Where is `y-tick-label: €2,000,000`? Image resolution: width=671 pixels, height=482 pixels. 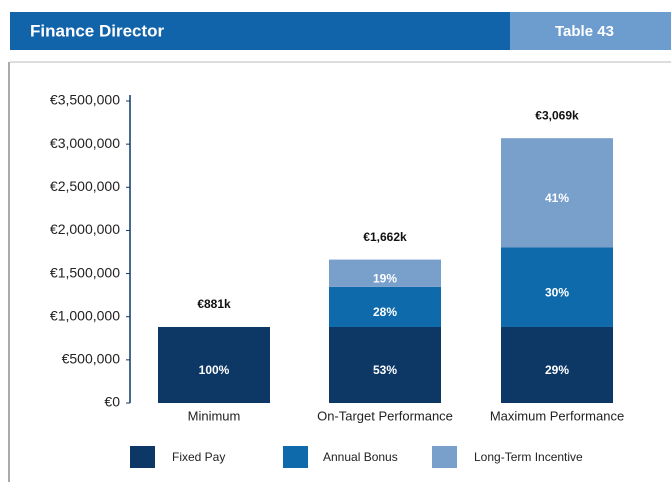 y-tick-label: €2,000,000 is located at coordinates (85, 229).